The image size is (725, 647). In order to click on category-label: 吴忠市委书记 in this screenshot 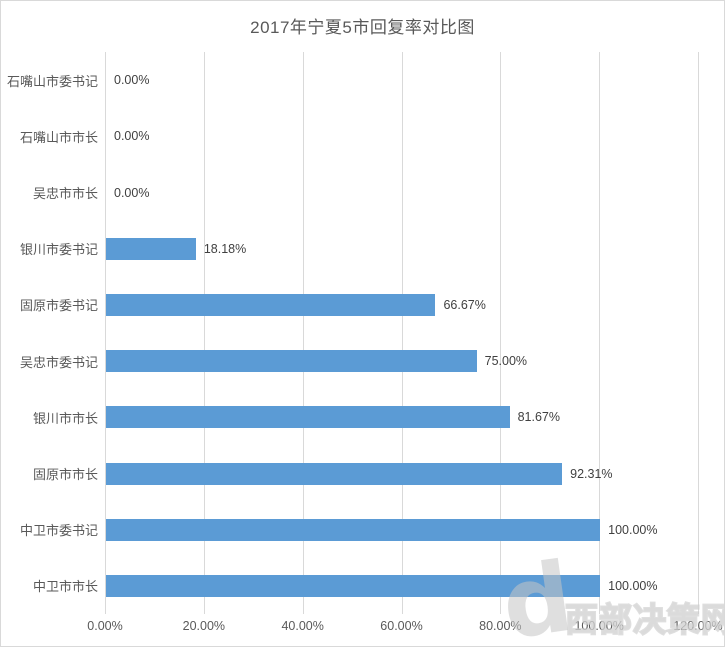, I will do `click(58, 362)`.